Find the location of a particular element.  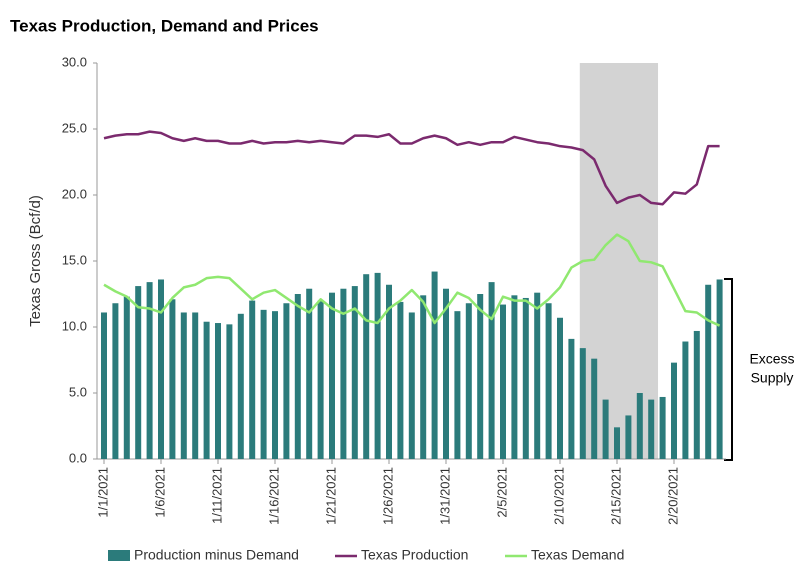

x-tick-label: 2/15/2021 is located at coordinates (615, 496).